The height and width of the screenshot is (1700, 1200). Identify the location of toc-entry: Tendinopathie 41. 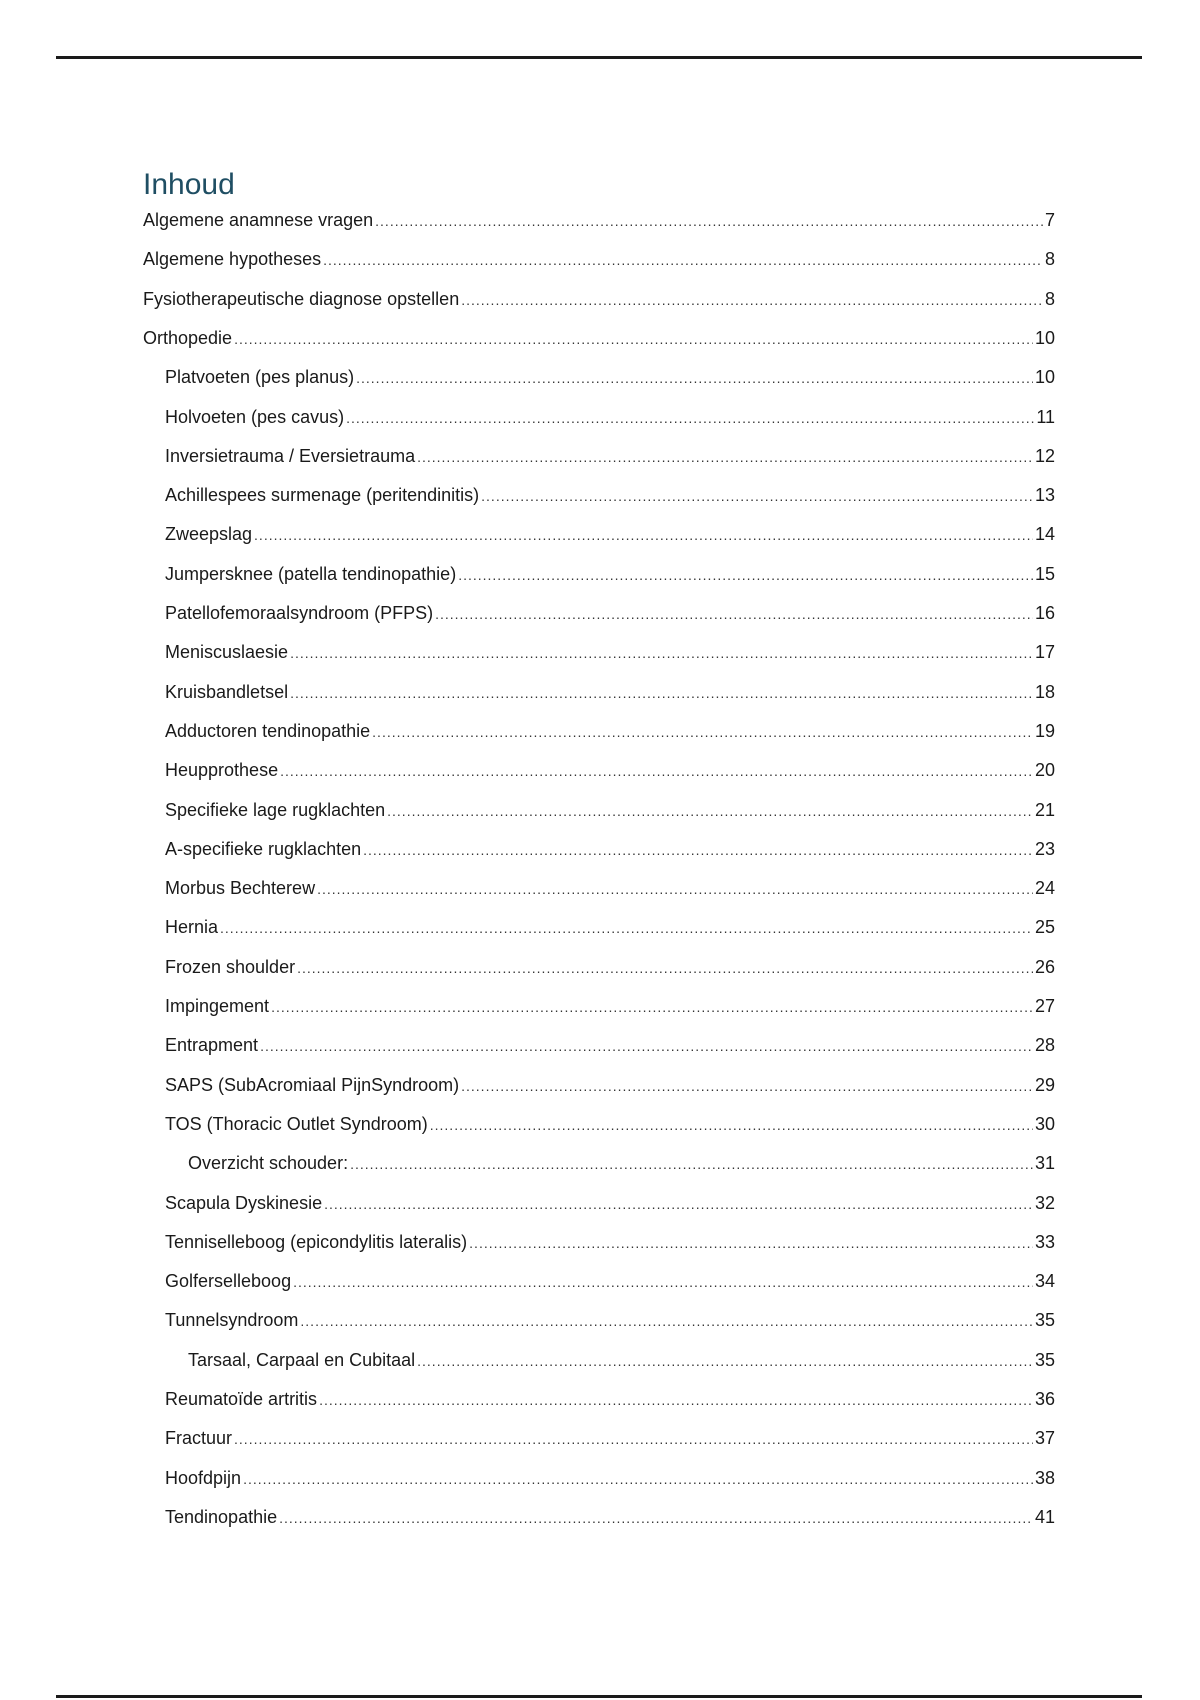
(610, 1520).